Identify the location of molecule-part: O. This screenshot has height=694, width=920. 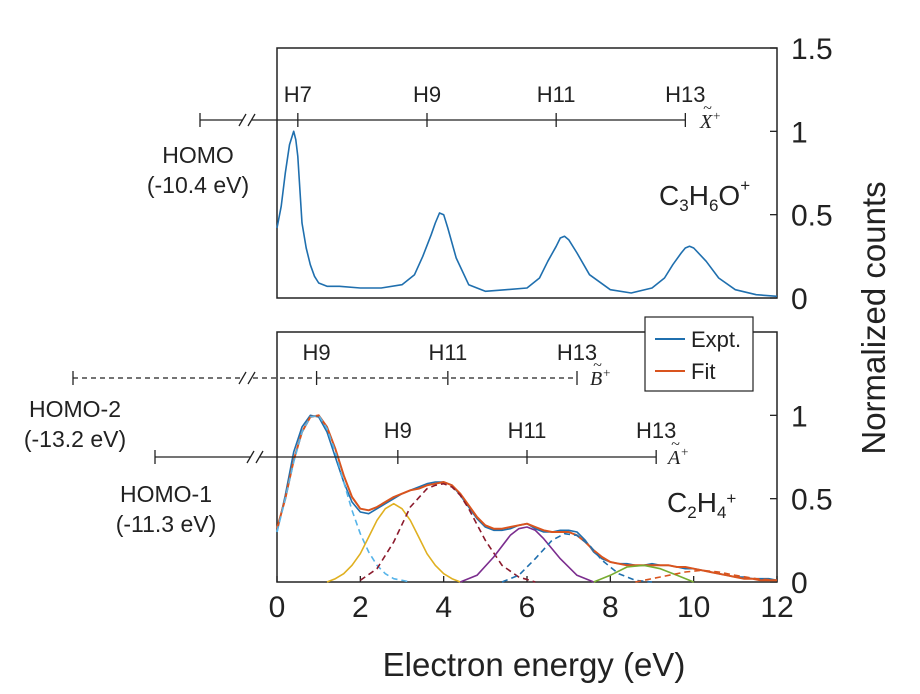
(729, 195).